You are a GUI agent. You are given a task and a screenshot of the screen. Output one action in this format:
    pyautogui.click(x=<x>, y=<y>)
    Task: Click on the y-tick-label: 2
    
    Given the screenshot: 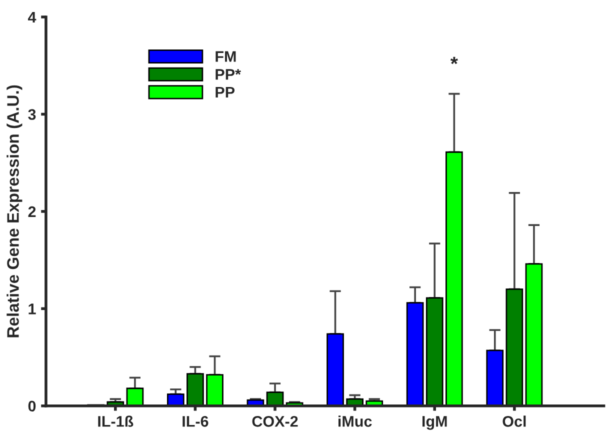 What is the action you would take?
    pyautogui.click(x=32, y=211)
    